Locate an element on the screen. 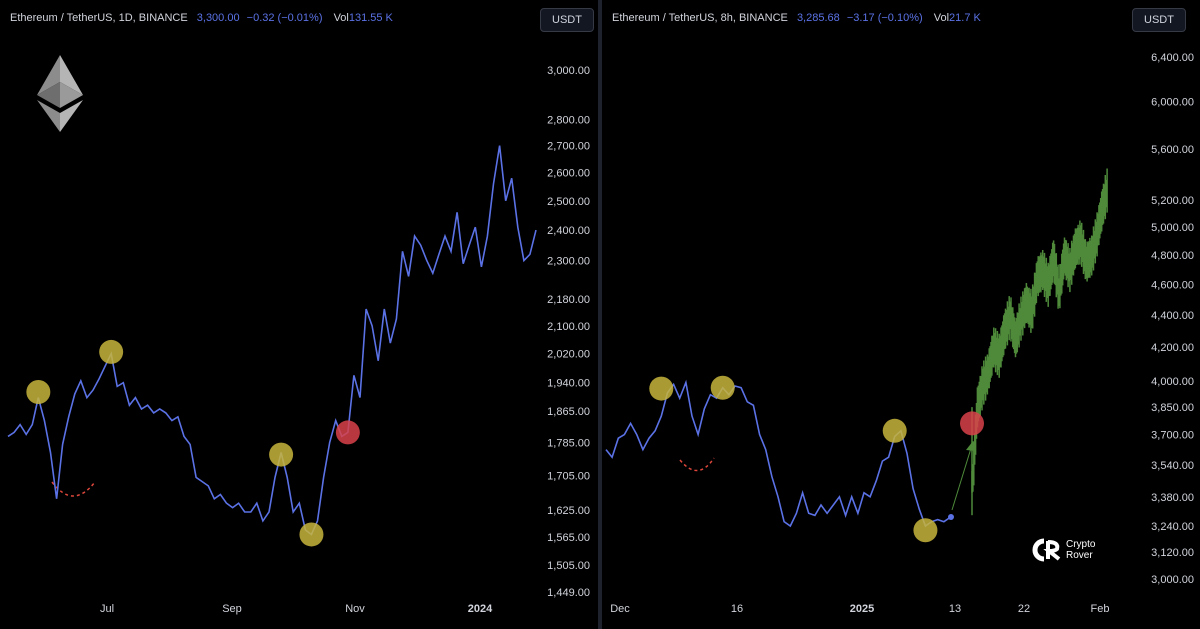 The image size is (1200, 629). left-vol-label: Vol is located at coordinates (341, 18).